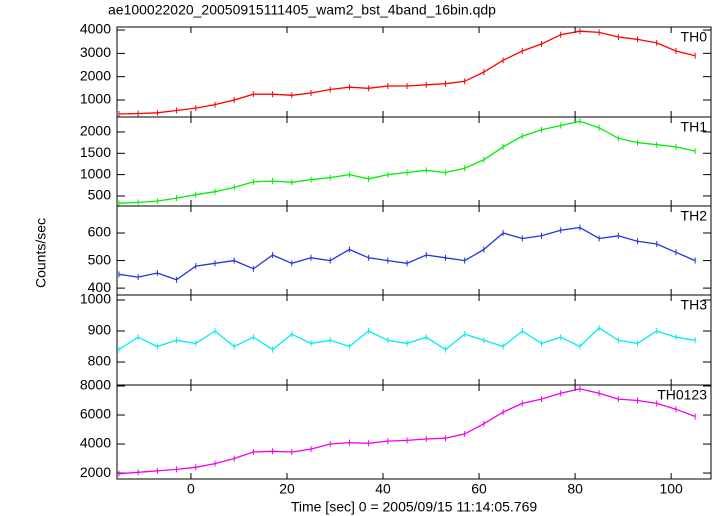  Describe the element at coordinates (100, 330) in the screenshot. I see `y-tick-label: 900` at that location.